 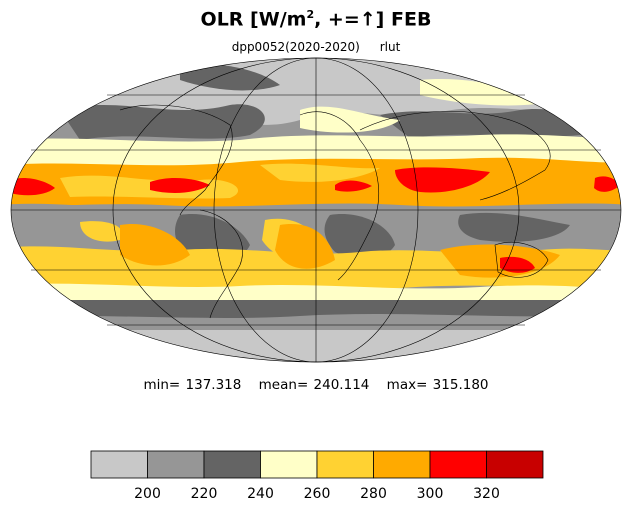 I want to click on stat-max: max= 315.180, so click(x=437, y=385).